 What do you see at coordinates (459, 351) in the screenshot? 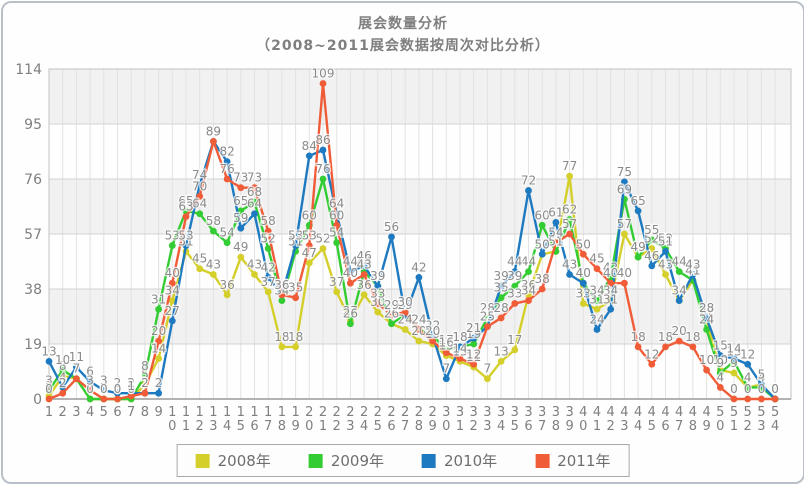
I see `svg-text: 13` at bounding box center [459, 351].